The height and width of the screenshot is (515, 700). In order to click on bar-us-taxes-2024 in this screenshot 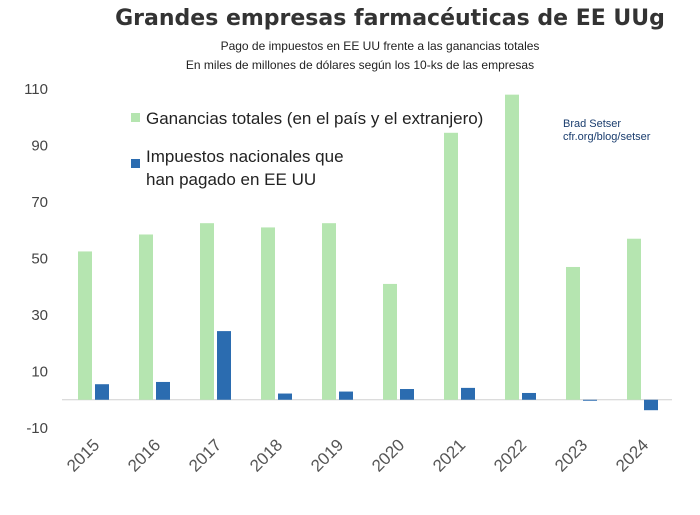, I will do `click(651, 405)`.